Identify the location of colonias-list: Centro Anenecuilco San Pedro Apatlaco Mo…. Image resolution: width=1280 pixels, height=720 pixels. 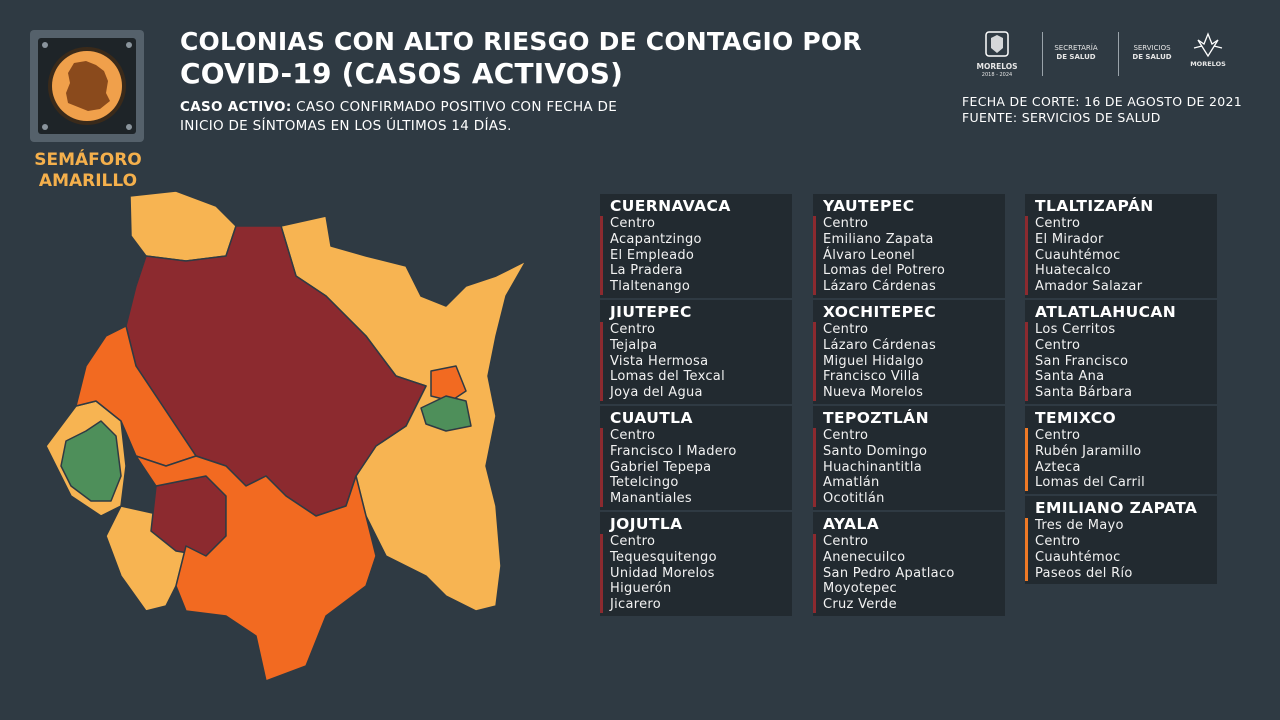
(909, 573).